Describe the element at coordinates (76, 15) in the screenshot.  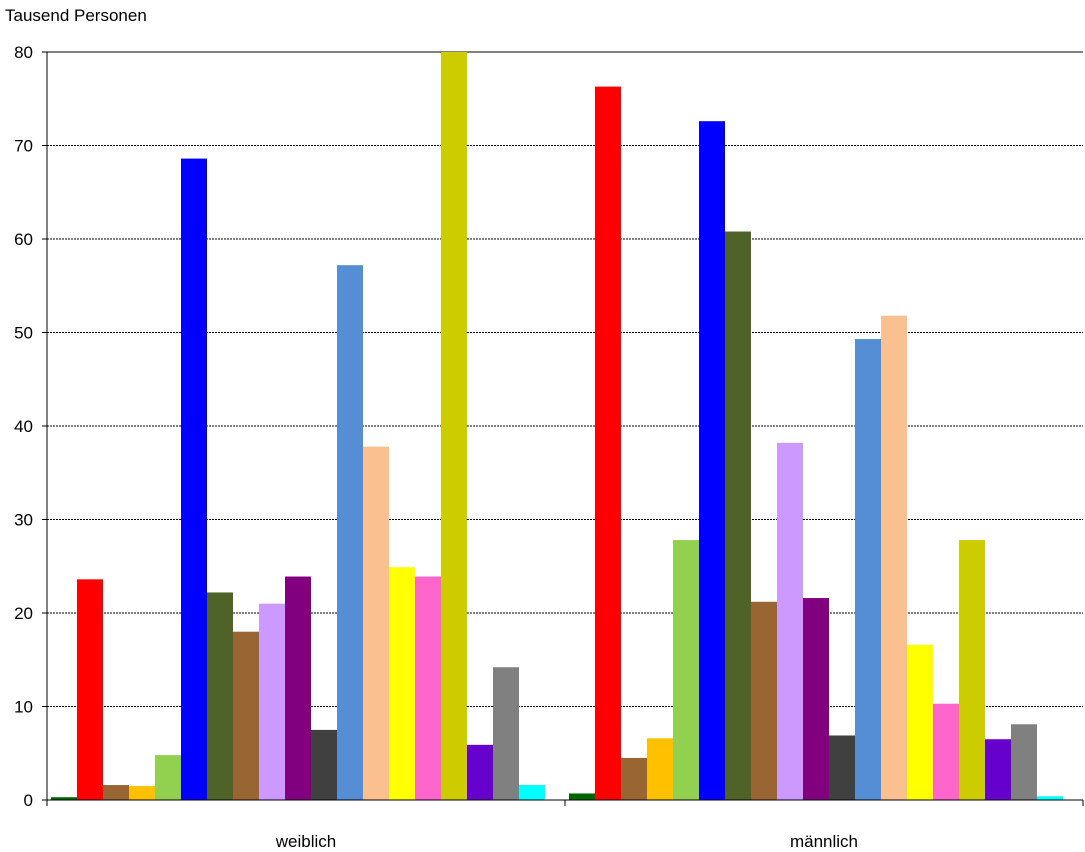
I see `y-axis-unit-label: Tausend Personen` at that location.